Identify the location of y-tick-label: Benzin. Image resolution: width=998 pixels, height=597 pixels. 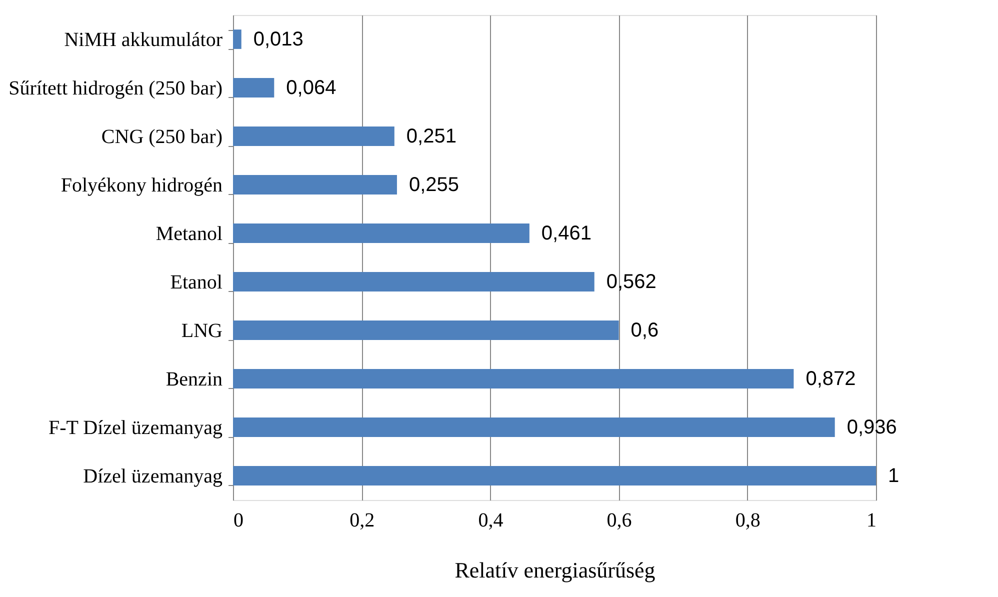
(194, 379).